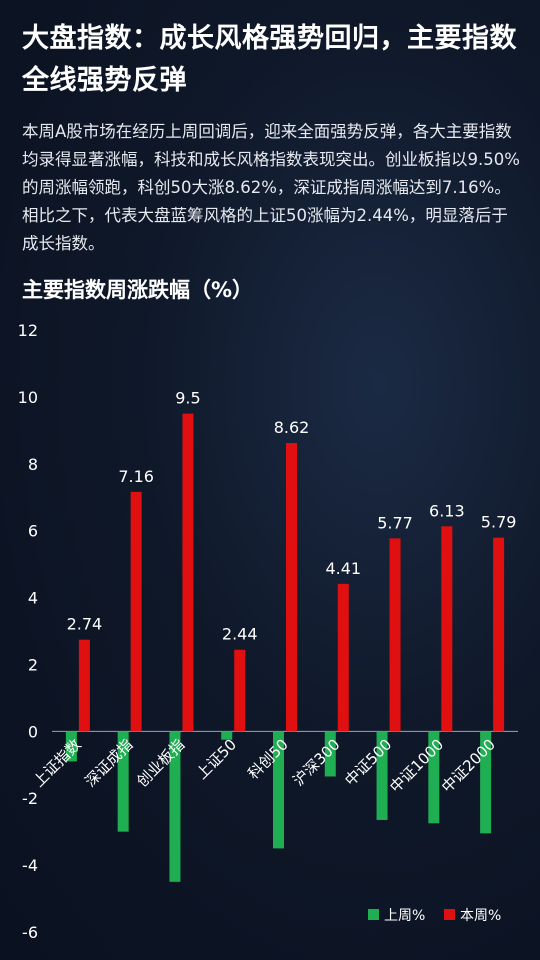 The image size is (540, 960). I want to click on category-label: 科创50, so click(267, 758).